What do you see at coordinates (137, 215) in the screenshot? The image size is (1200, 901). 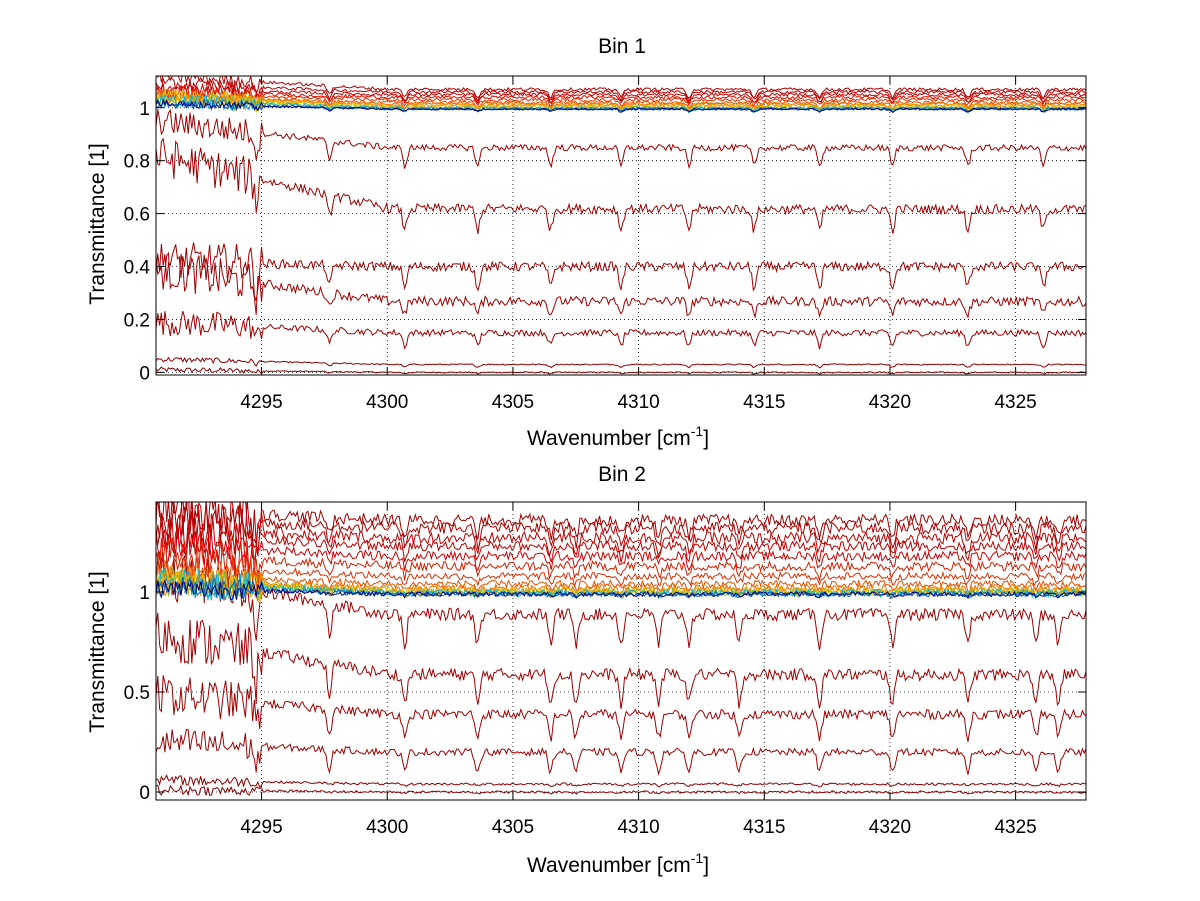 I see `y-tick-label: 0.6` at bounding box center [137, 215].